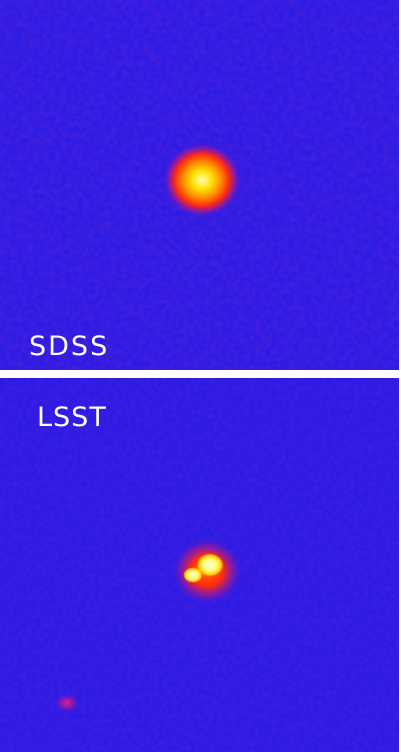  What do you see at coordinates (200, 374) in the screenshot?
I see `panel-divider` at bounding box center [200, 374].